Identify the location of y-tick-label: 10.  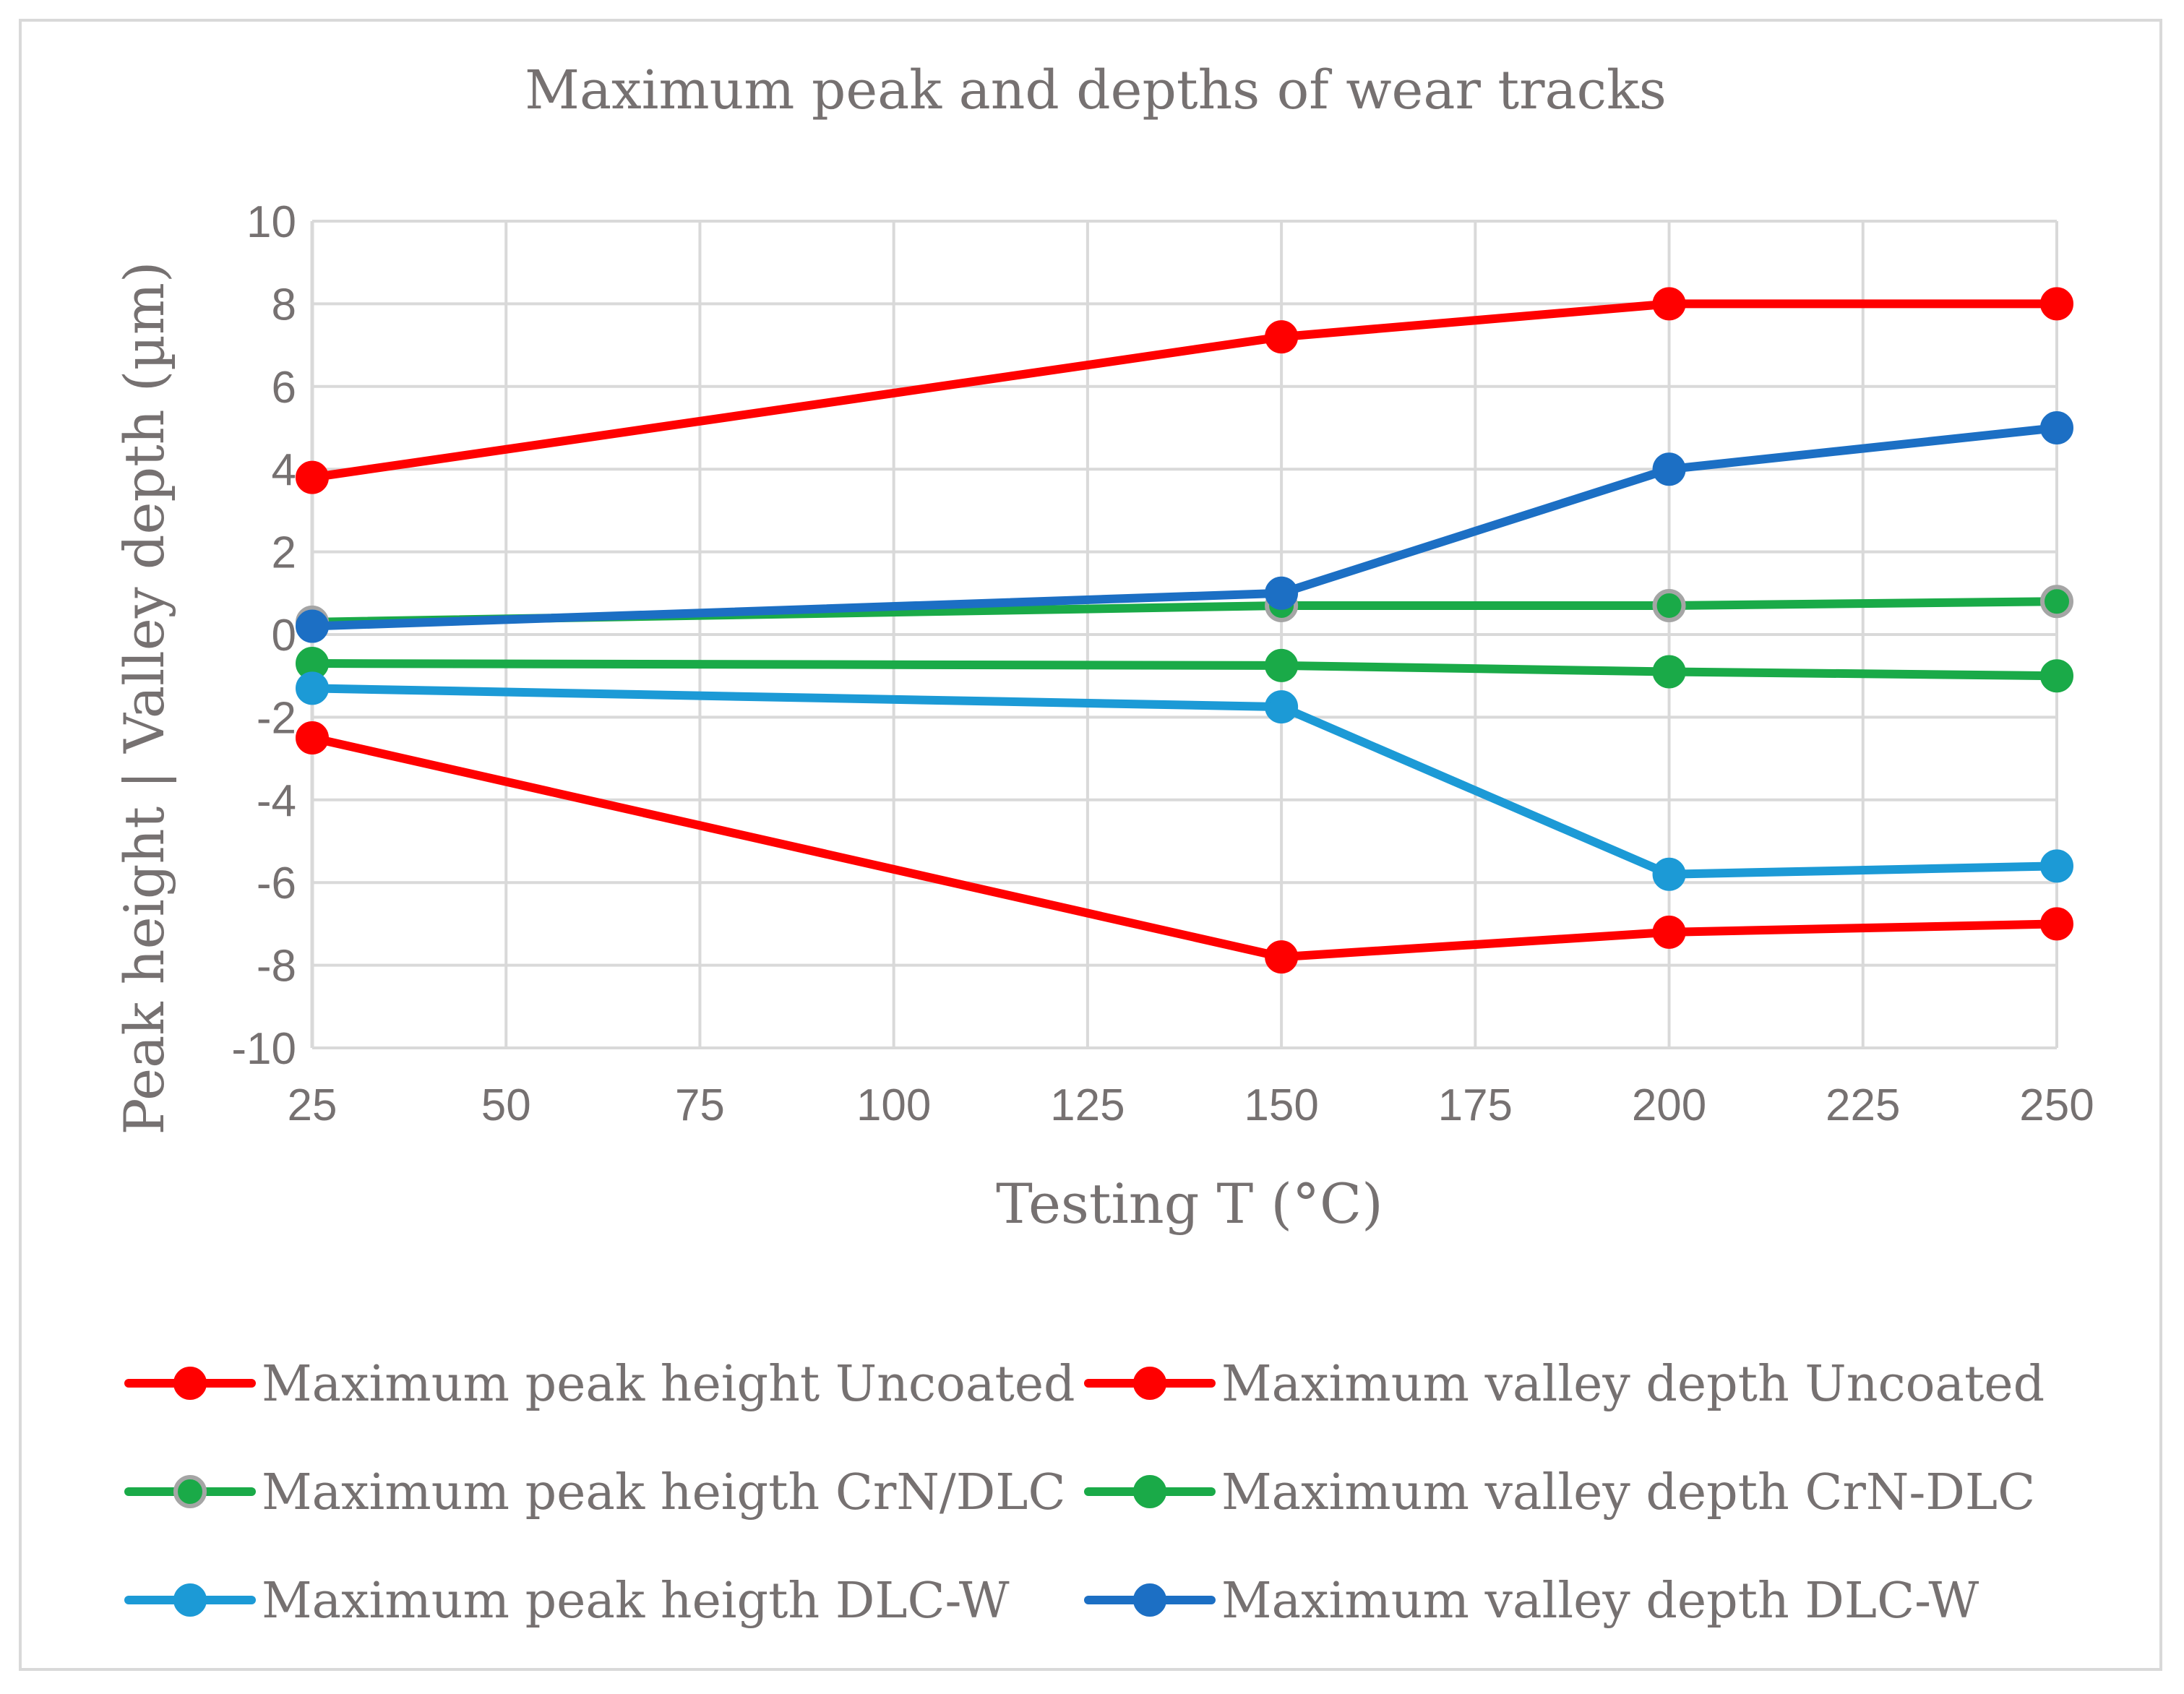
(271, 222).